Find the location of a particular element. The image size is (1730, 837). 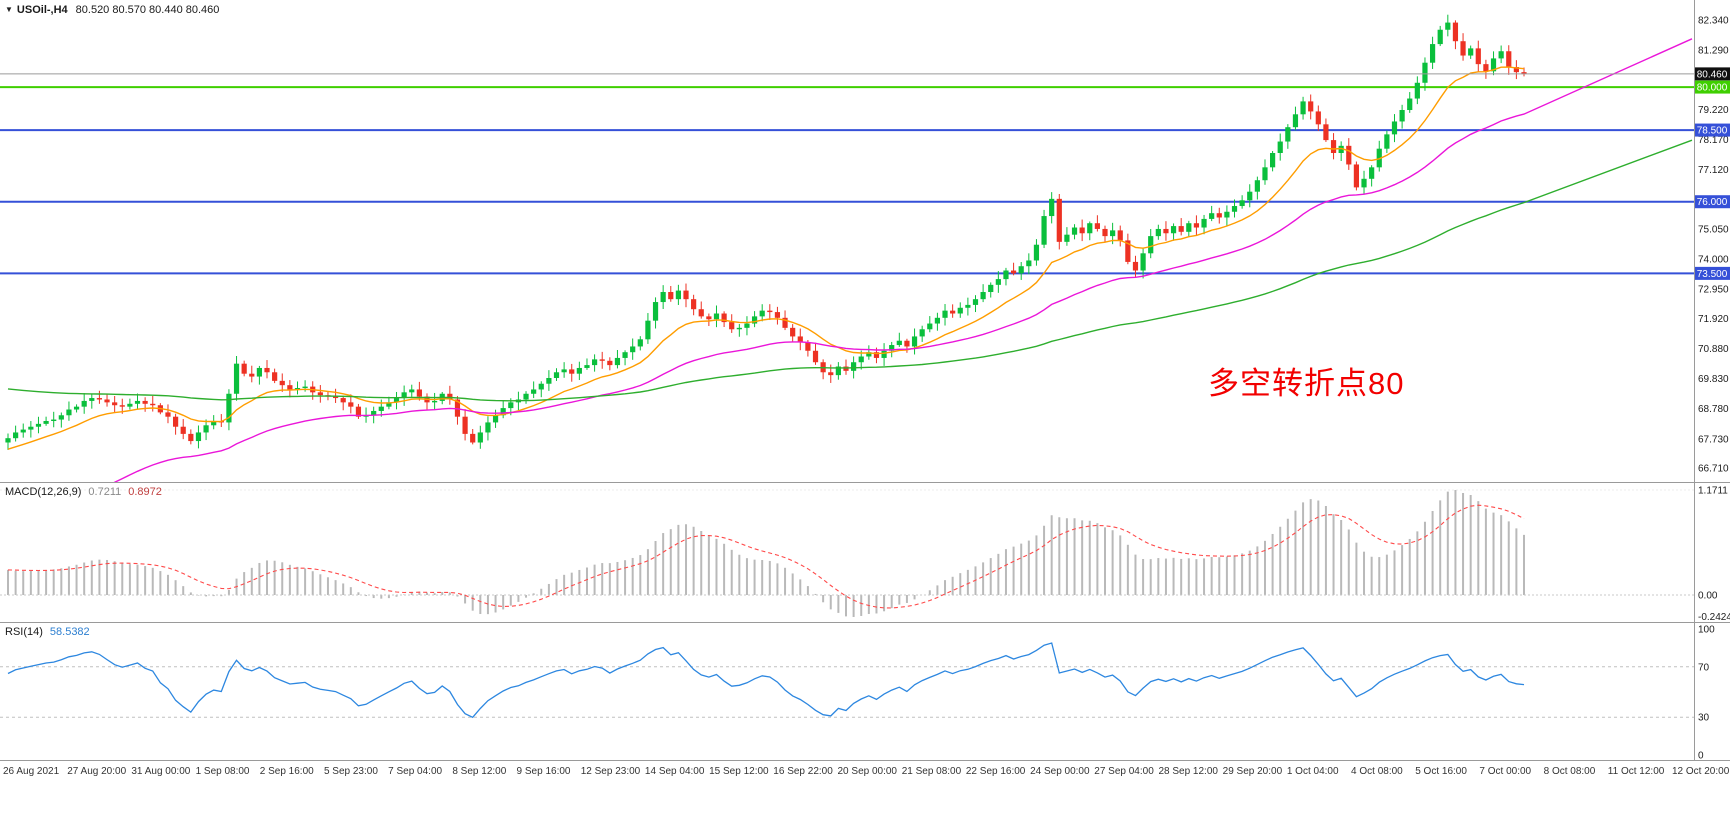

macd-axis-label: -0.2424 is located at coordinates (1714, 617).